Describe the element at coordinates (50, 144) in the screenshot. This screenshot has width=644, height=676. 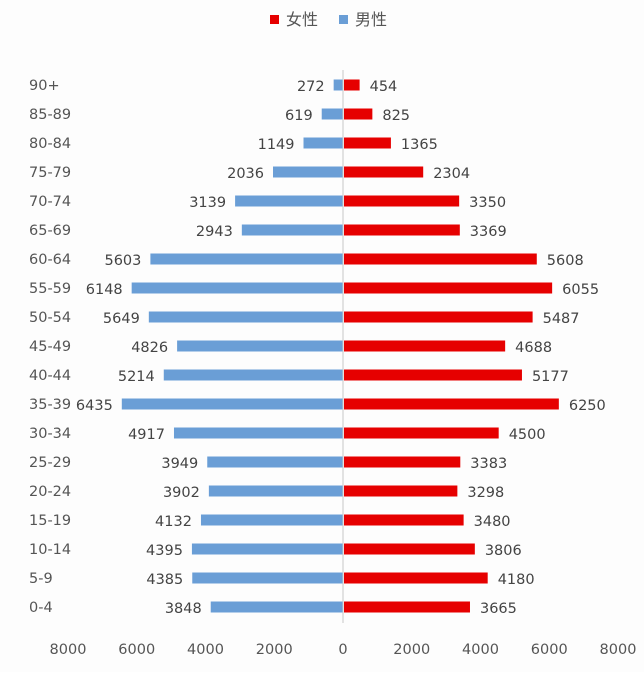
I see `category-label: 80-84` at that location.